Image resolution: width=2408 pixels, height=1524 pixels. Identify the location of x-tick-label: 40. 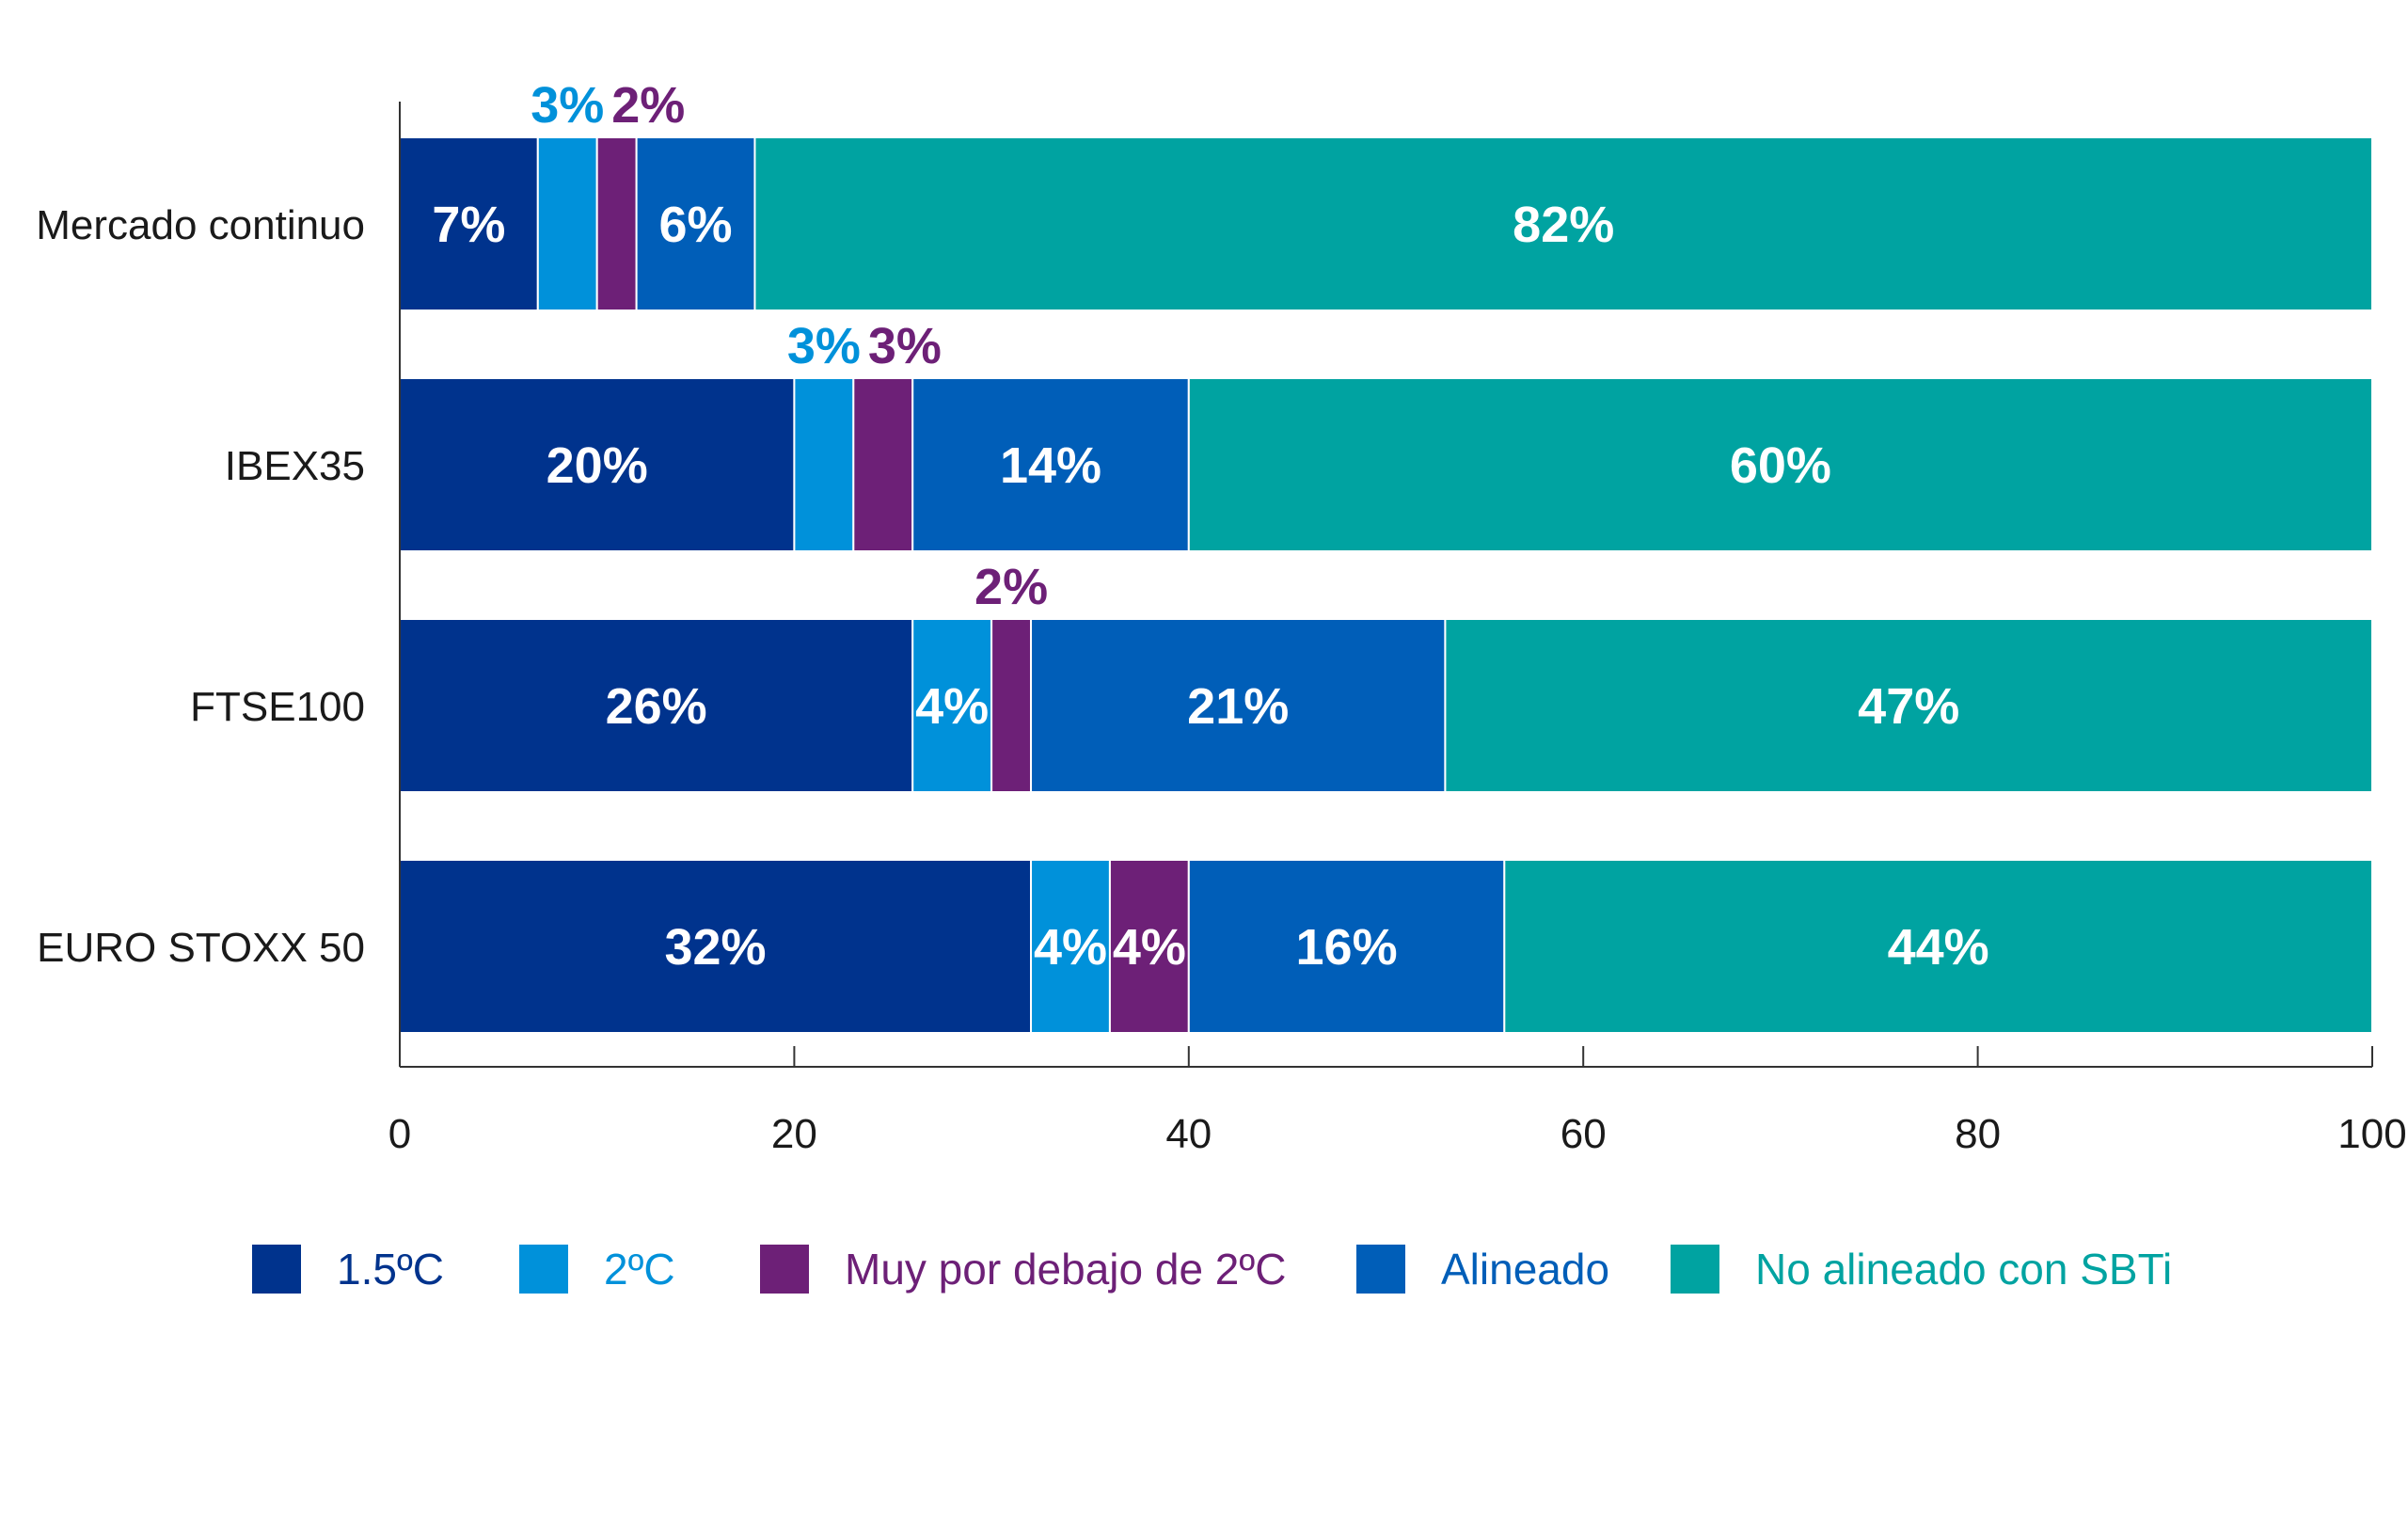
(1189, 1134).